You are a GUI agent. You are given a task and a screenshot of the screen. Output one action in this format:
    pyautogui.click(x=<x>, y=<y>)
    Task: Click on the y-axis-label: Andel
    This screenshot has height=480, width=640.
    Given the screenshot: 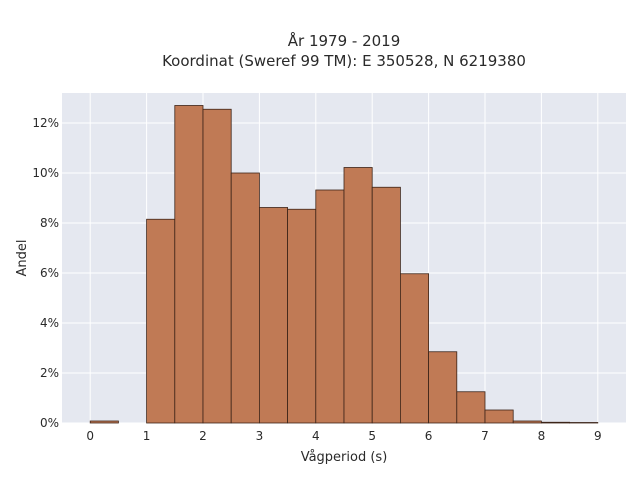 What is the action you would take?
    pyautogui.click(x=22, y=258)
    